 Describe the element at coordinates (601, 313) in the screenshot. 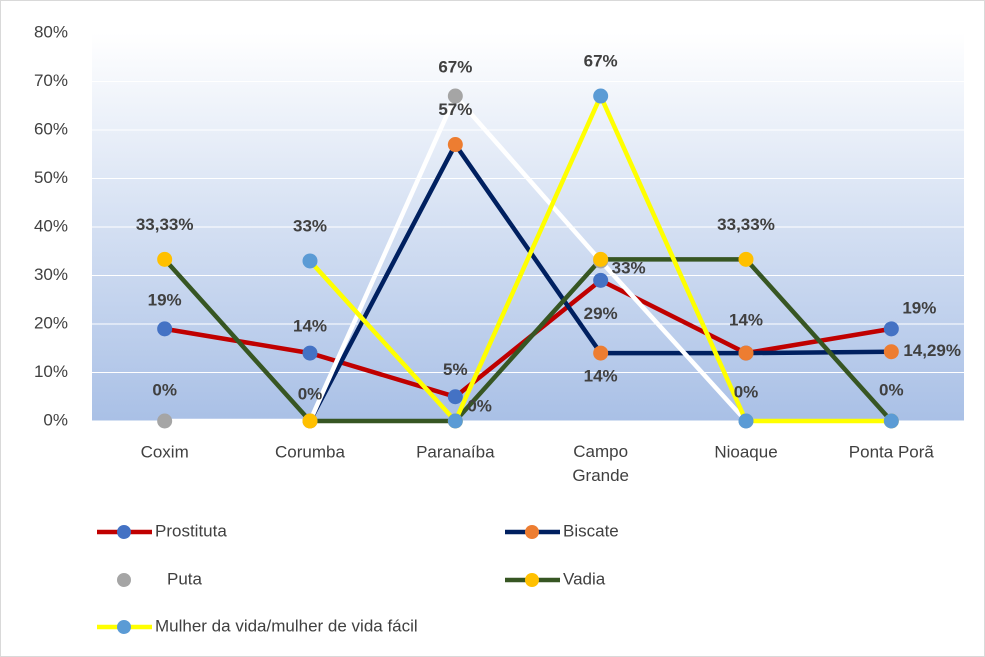

I see `data-label: 29%` at that location.